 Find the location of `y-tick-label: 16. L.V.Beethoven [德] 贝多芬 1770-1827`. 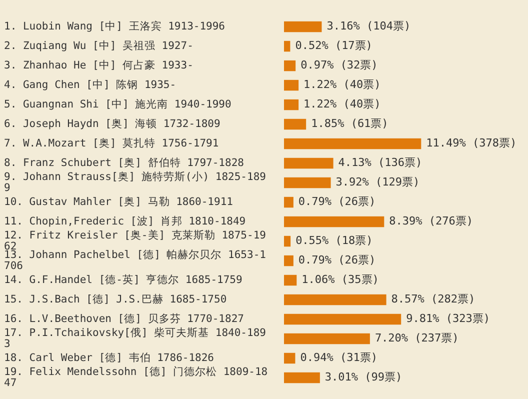

y-tick-label: 16. L.V.Beethoven [德] 贝多芬 1770-1827 is located at coordinates (124, 318).